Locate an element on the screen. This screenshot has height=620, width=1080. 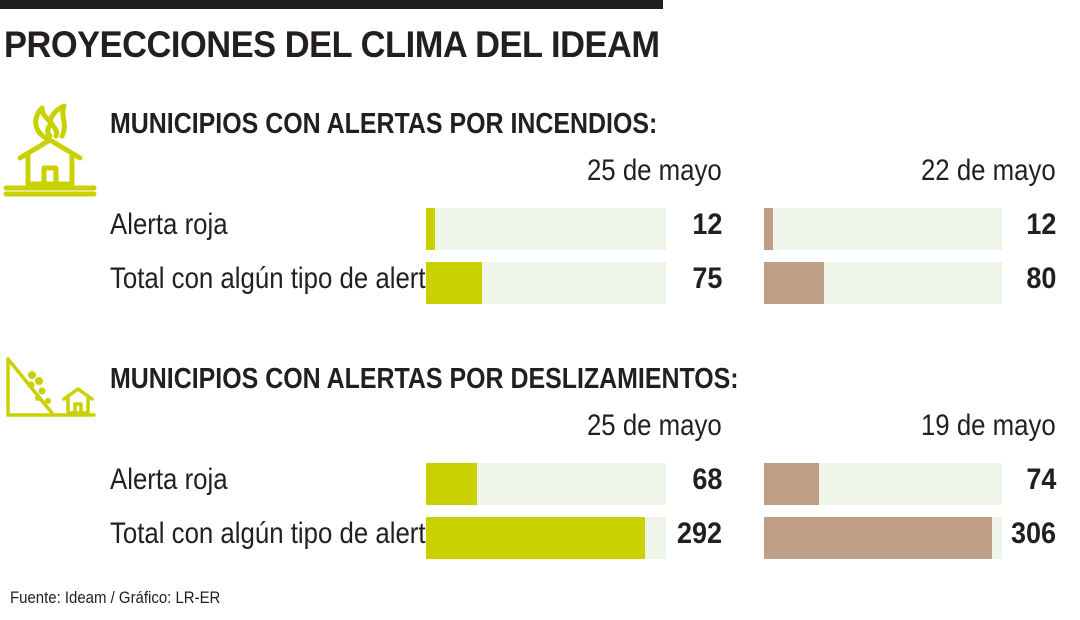
bar-value-label: 306 is located at coordinates (1033, 533).